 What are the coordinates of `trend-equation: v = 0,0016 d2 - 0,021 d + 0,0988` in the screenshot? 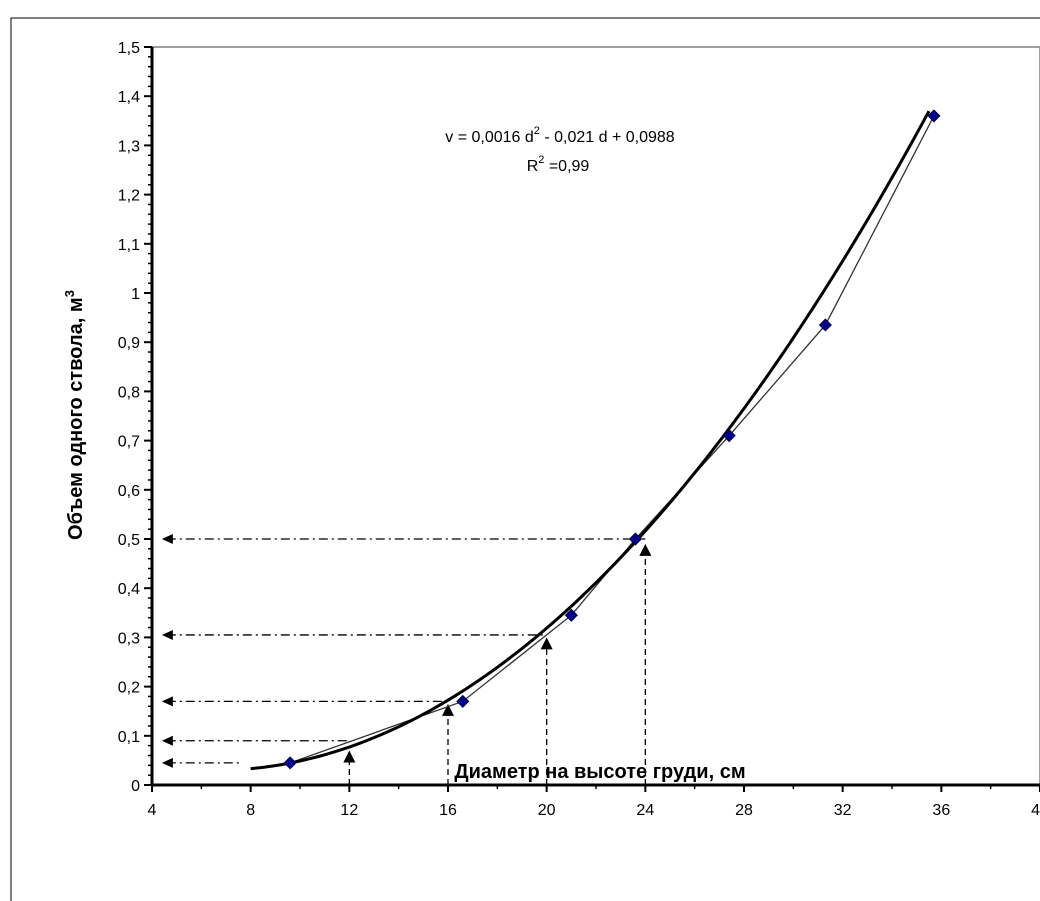 It's located at (560, 135).